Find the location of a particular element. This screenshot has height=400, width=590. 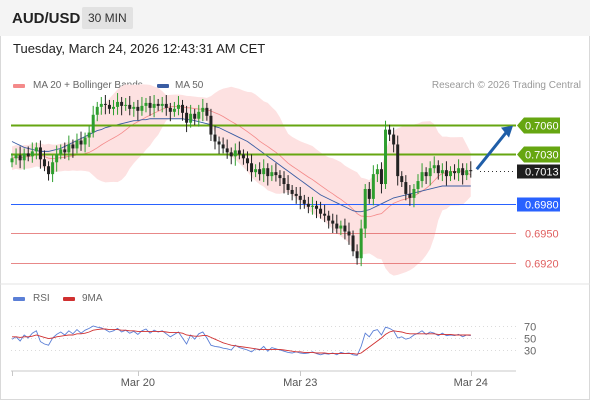

rsi-legend-swatch is located at coordinates (19, 299).